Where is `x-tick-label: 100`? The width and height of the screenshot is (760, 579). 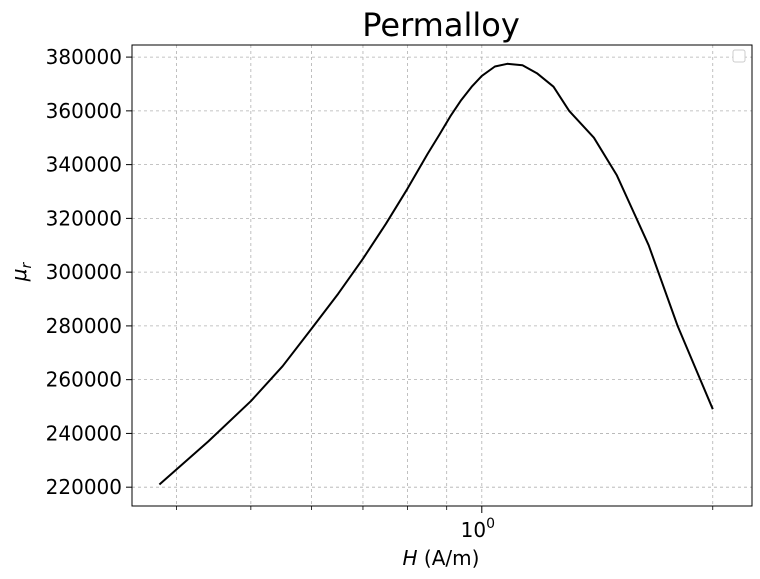 x-tick-label: 100 is located at coordinates (478, 529).